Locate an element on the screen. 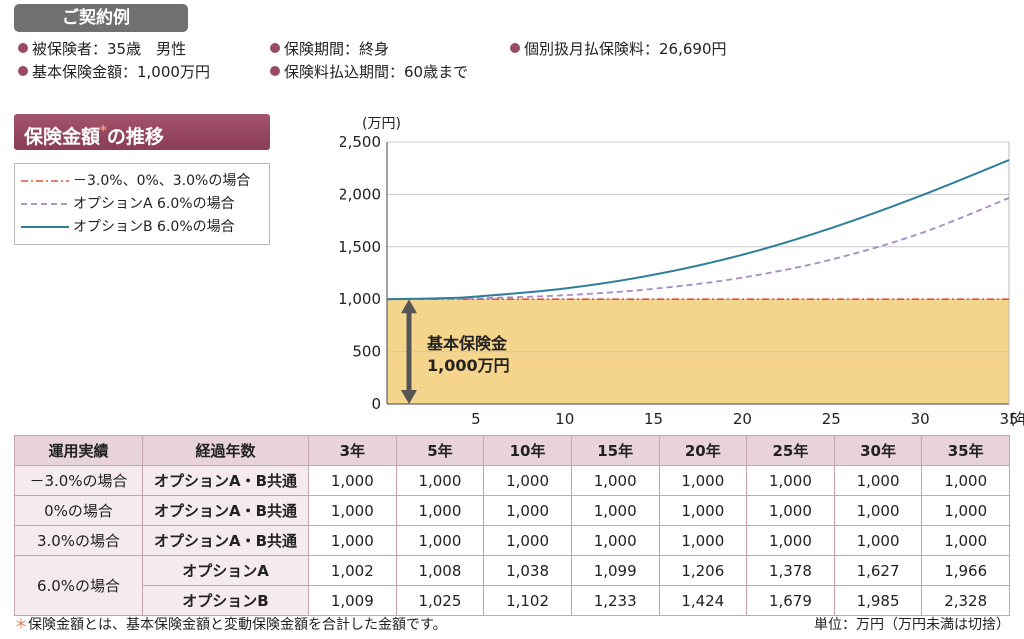 This screenshot has width=1024, height=639. x-axis-unit: (年) is located at coordinates (1017, 419).